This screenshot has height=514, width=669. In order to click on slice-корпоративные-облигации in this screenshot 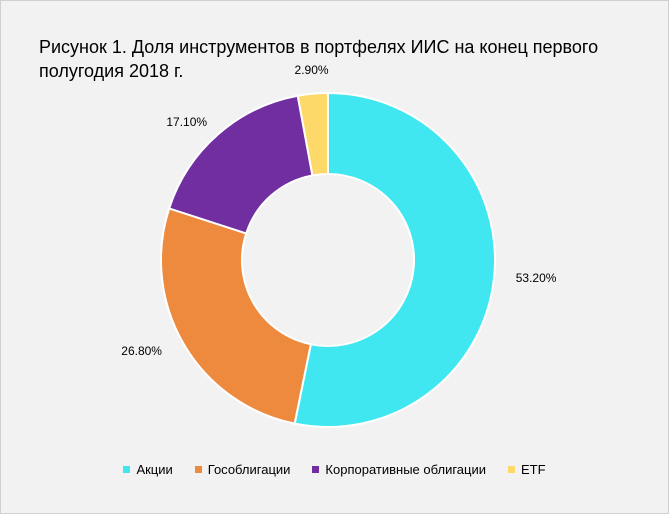, I will do `click(240, 164)`.